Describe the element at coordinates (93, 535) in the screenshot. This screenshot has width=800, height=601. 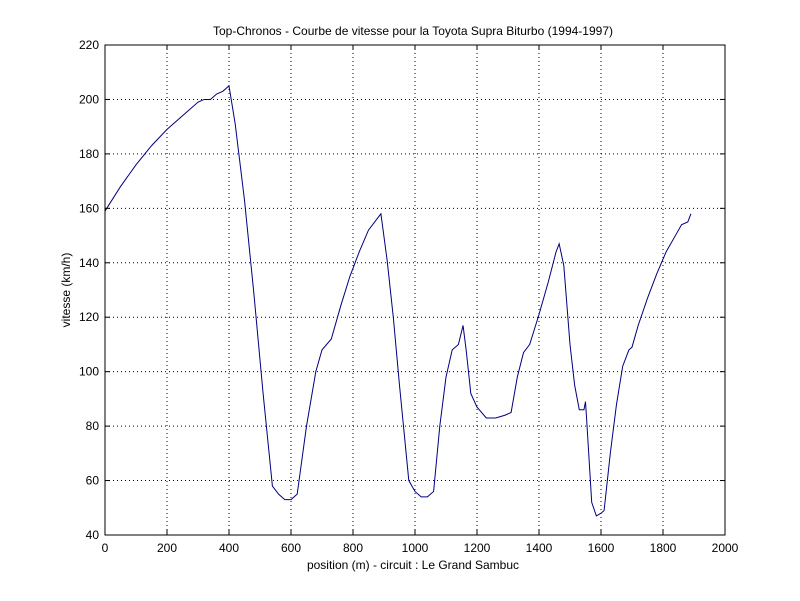
I see `y-tick-label: 40` at that location.